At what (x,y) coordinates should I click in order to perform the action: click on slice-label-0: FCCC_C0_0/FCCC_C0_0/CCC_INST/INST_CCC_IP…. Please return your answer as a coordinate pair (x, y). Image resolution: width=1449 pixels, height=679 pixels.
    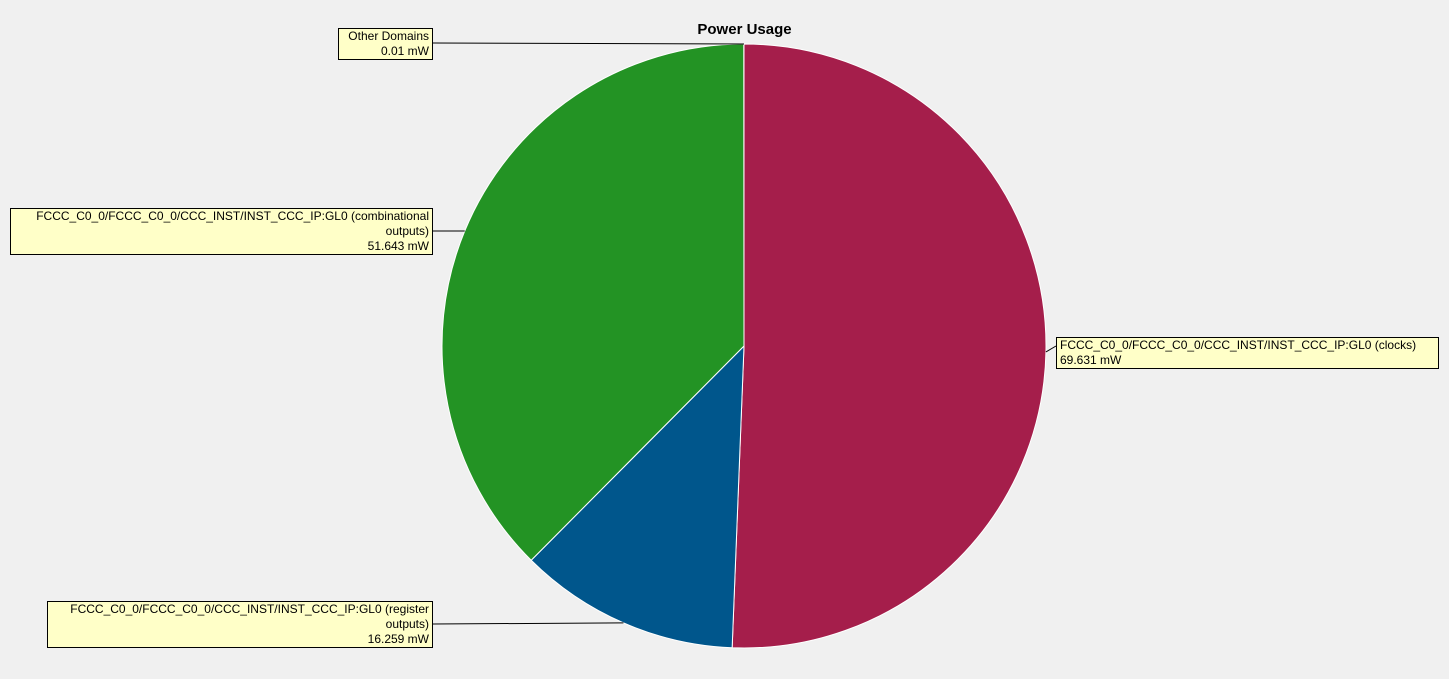
    Looking at the image, I should click on (1247, 353).